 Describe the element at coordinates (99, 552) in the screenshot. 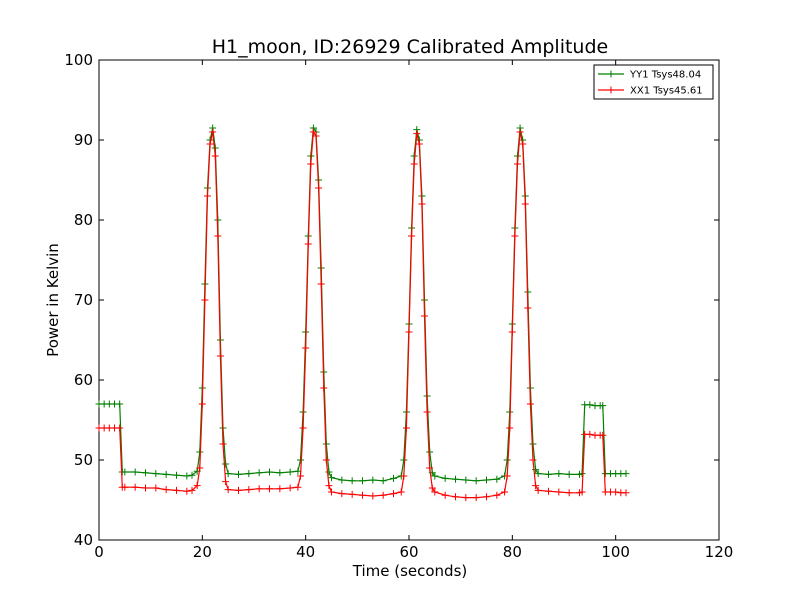

I see `x-tick-label: 0` at that location.